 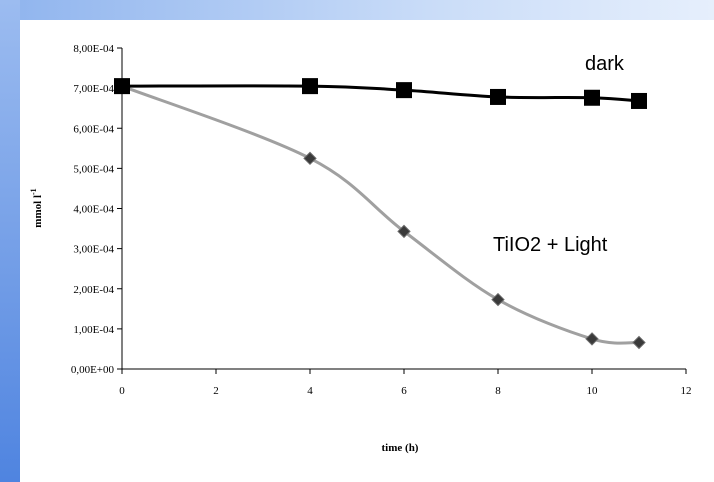 What do you see at coordinates (216, 391) in the screenshot?
I see `x-tick-label: 2` at bounding box center [216, 391].